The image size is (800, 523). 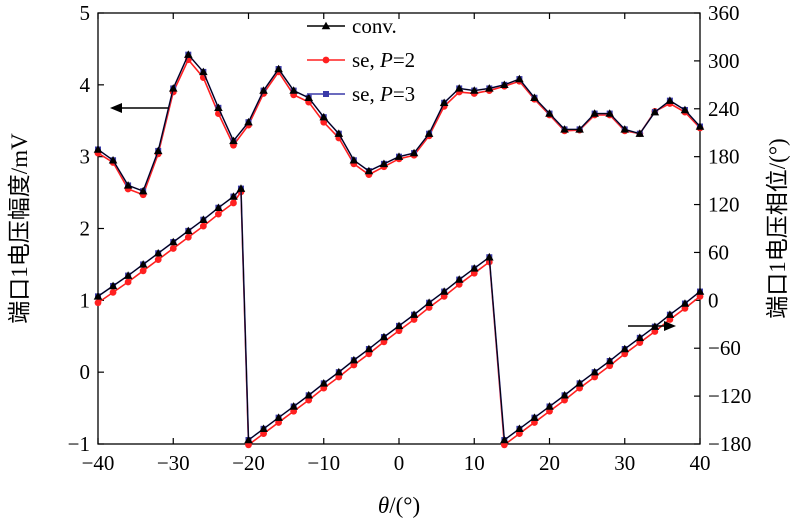 I want to click on right-y-axis-label: 端口1电压相位/(°), so click(x=777, y=228).